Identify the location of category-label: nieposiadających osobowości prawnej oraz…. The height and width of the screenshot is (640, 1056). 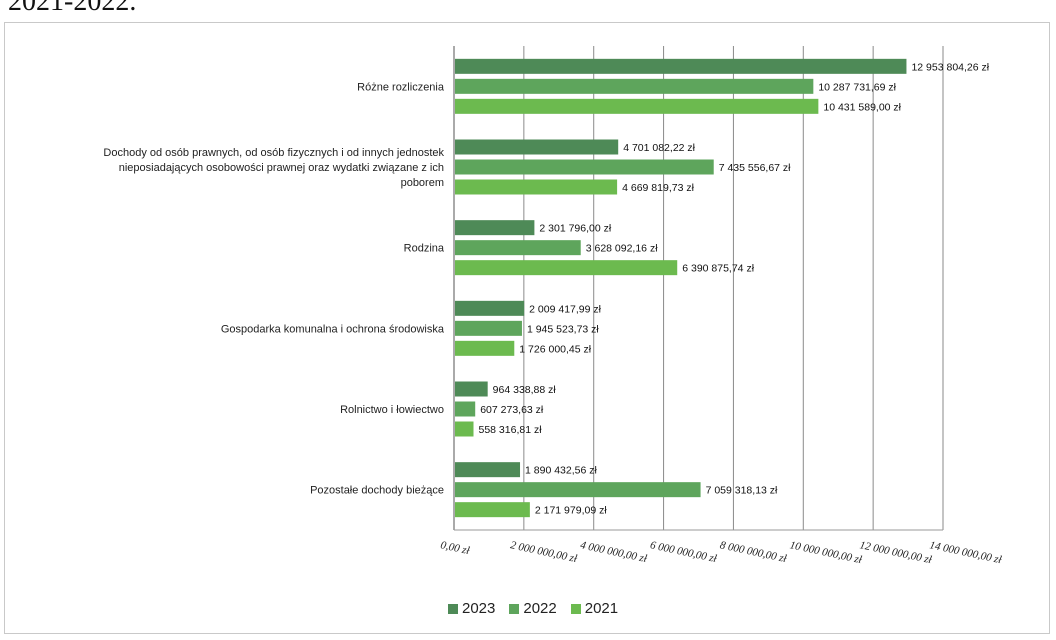
(281, 168).